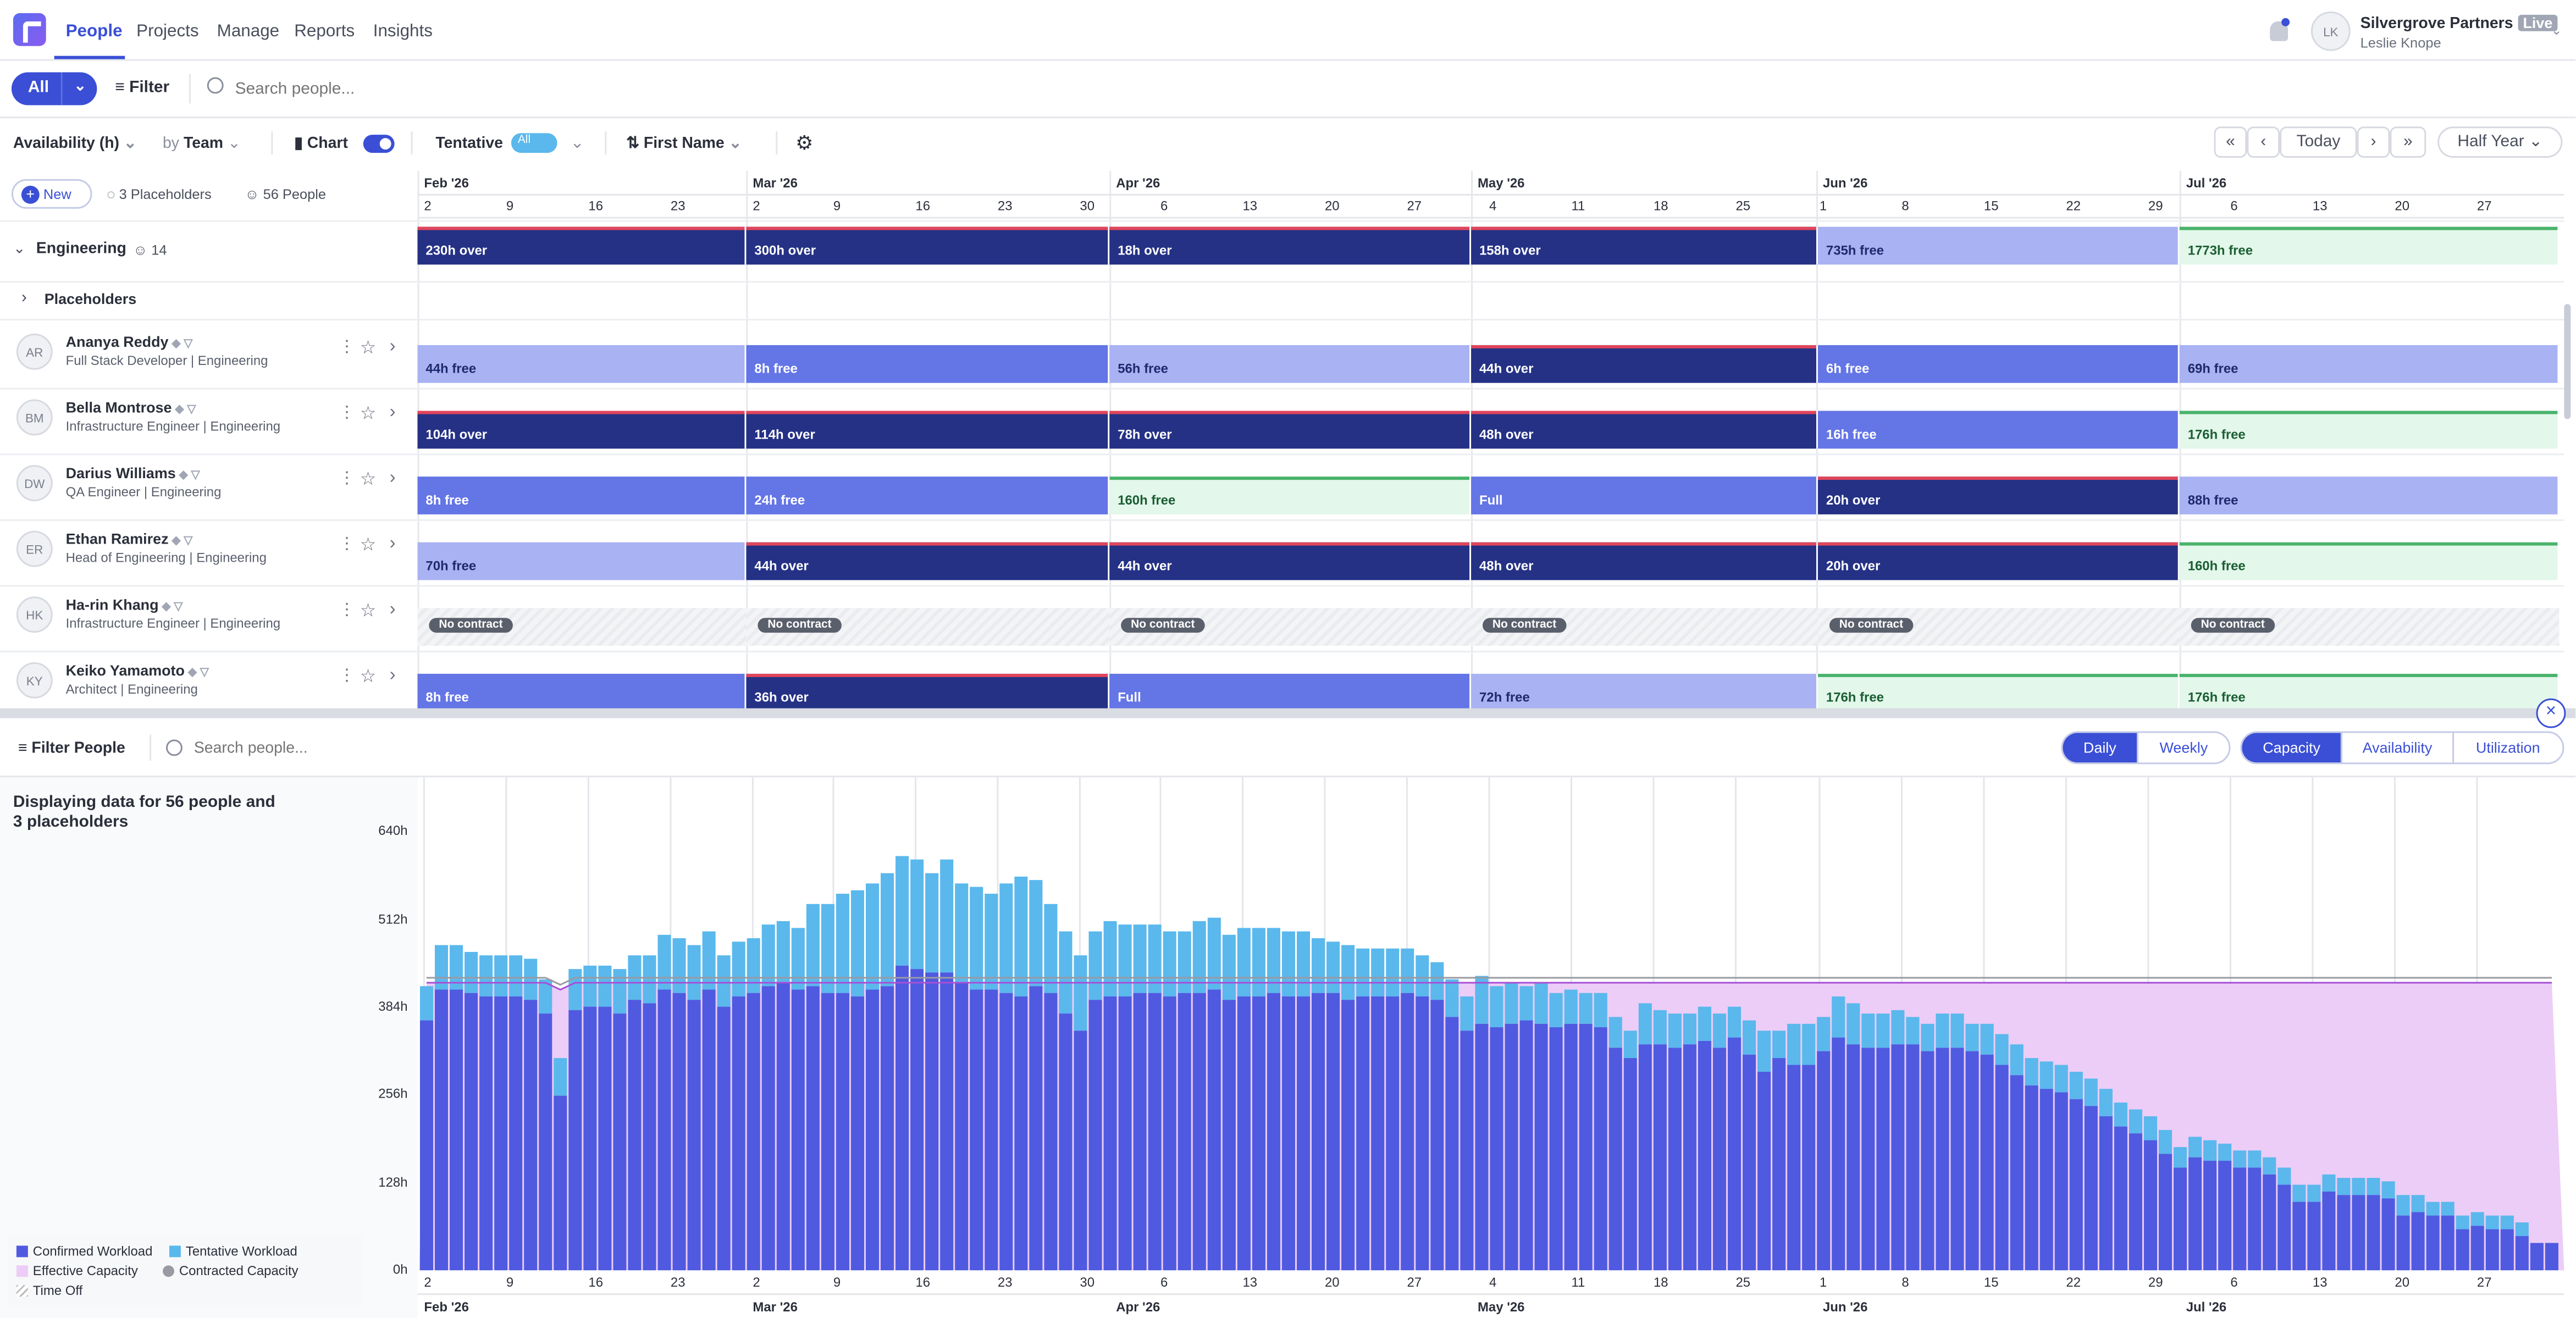  What do you see at coordinates (2369, 364) in the screenshot?
I see `availability-segment: 69h free` at bounding box center [2369, 364].